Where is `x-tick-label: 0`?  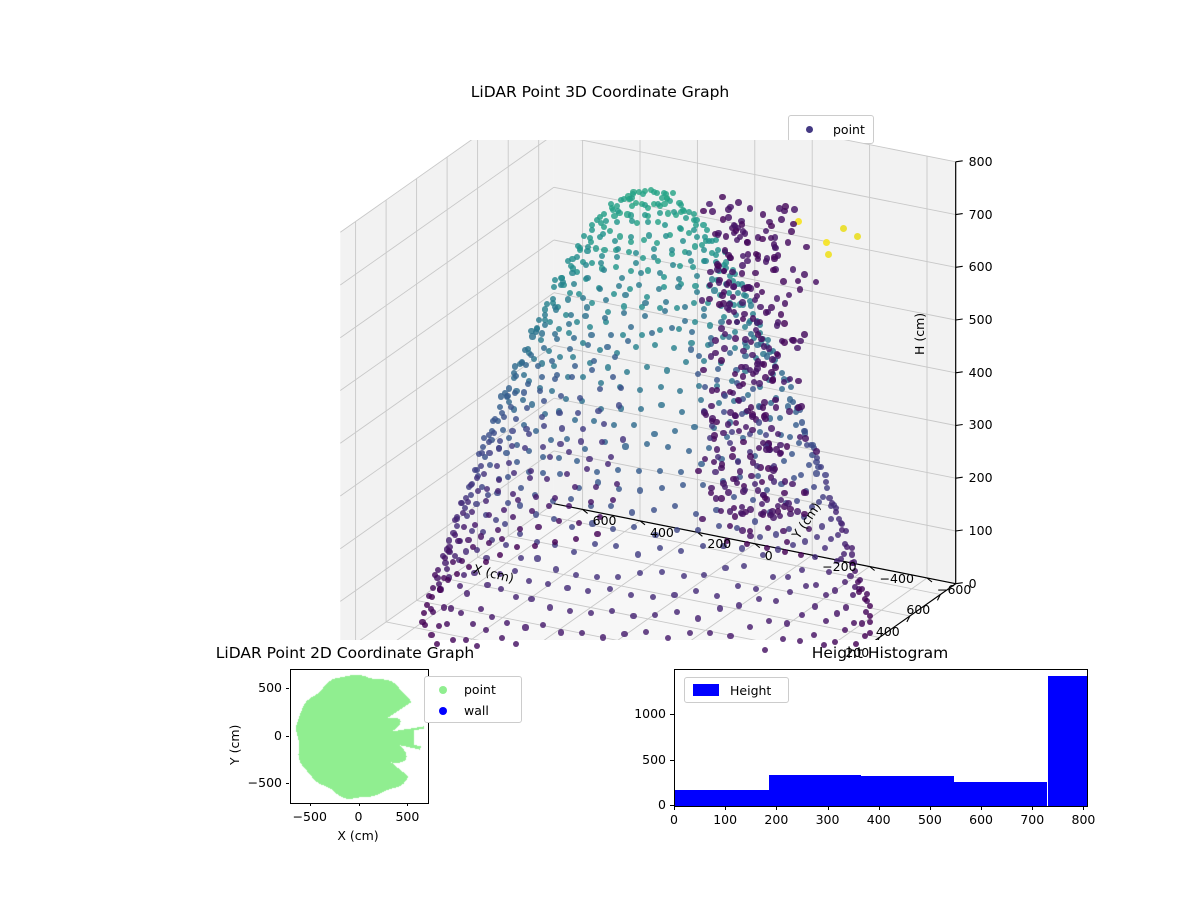
x-tick-label: 0 is located at coordinates (358, 816).